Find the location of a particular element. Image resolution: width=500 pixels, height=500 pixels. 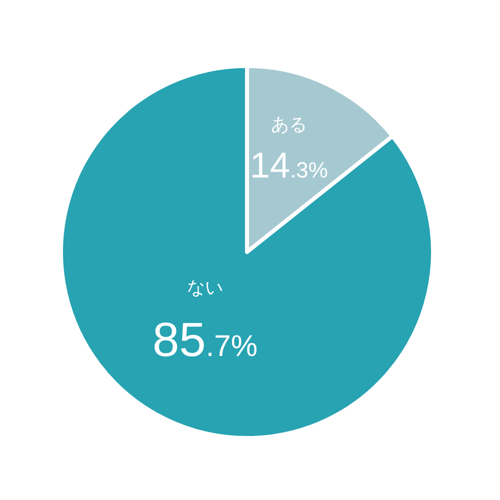

data-label: 85.7% is located at coordinates (205, 340).